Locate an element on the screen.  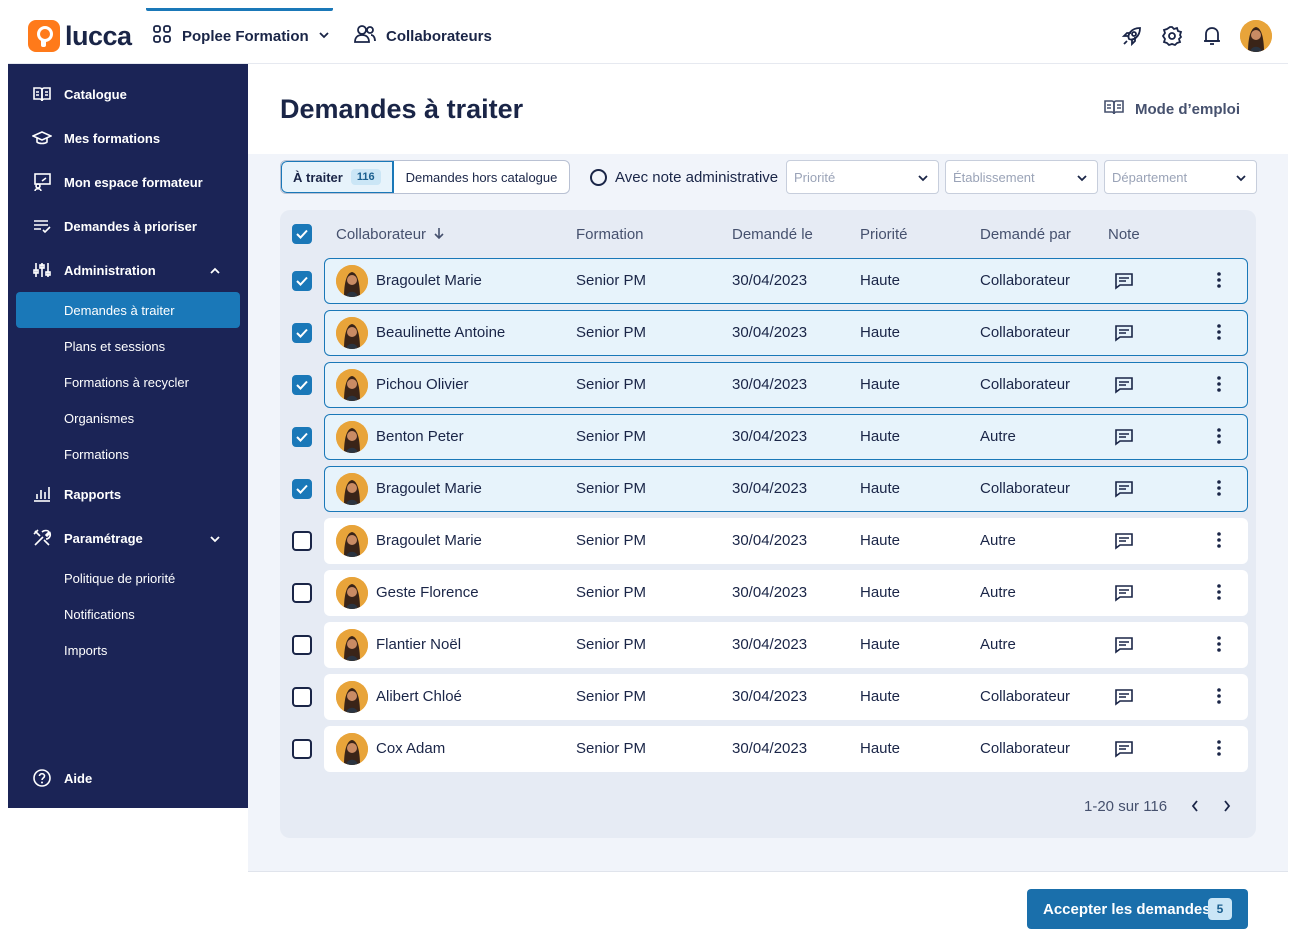
note-admin-filter: Avec note administrative is located at coordinates (684, 177).